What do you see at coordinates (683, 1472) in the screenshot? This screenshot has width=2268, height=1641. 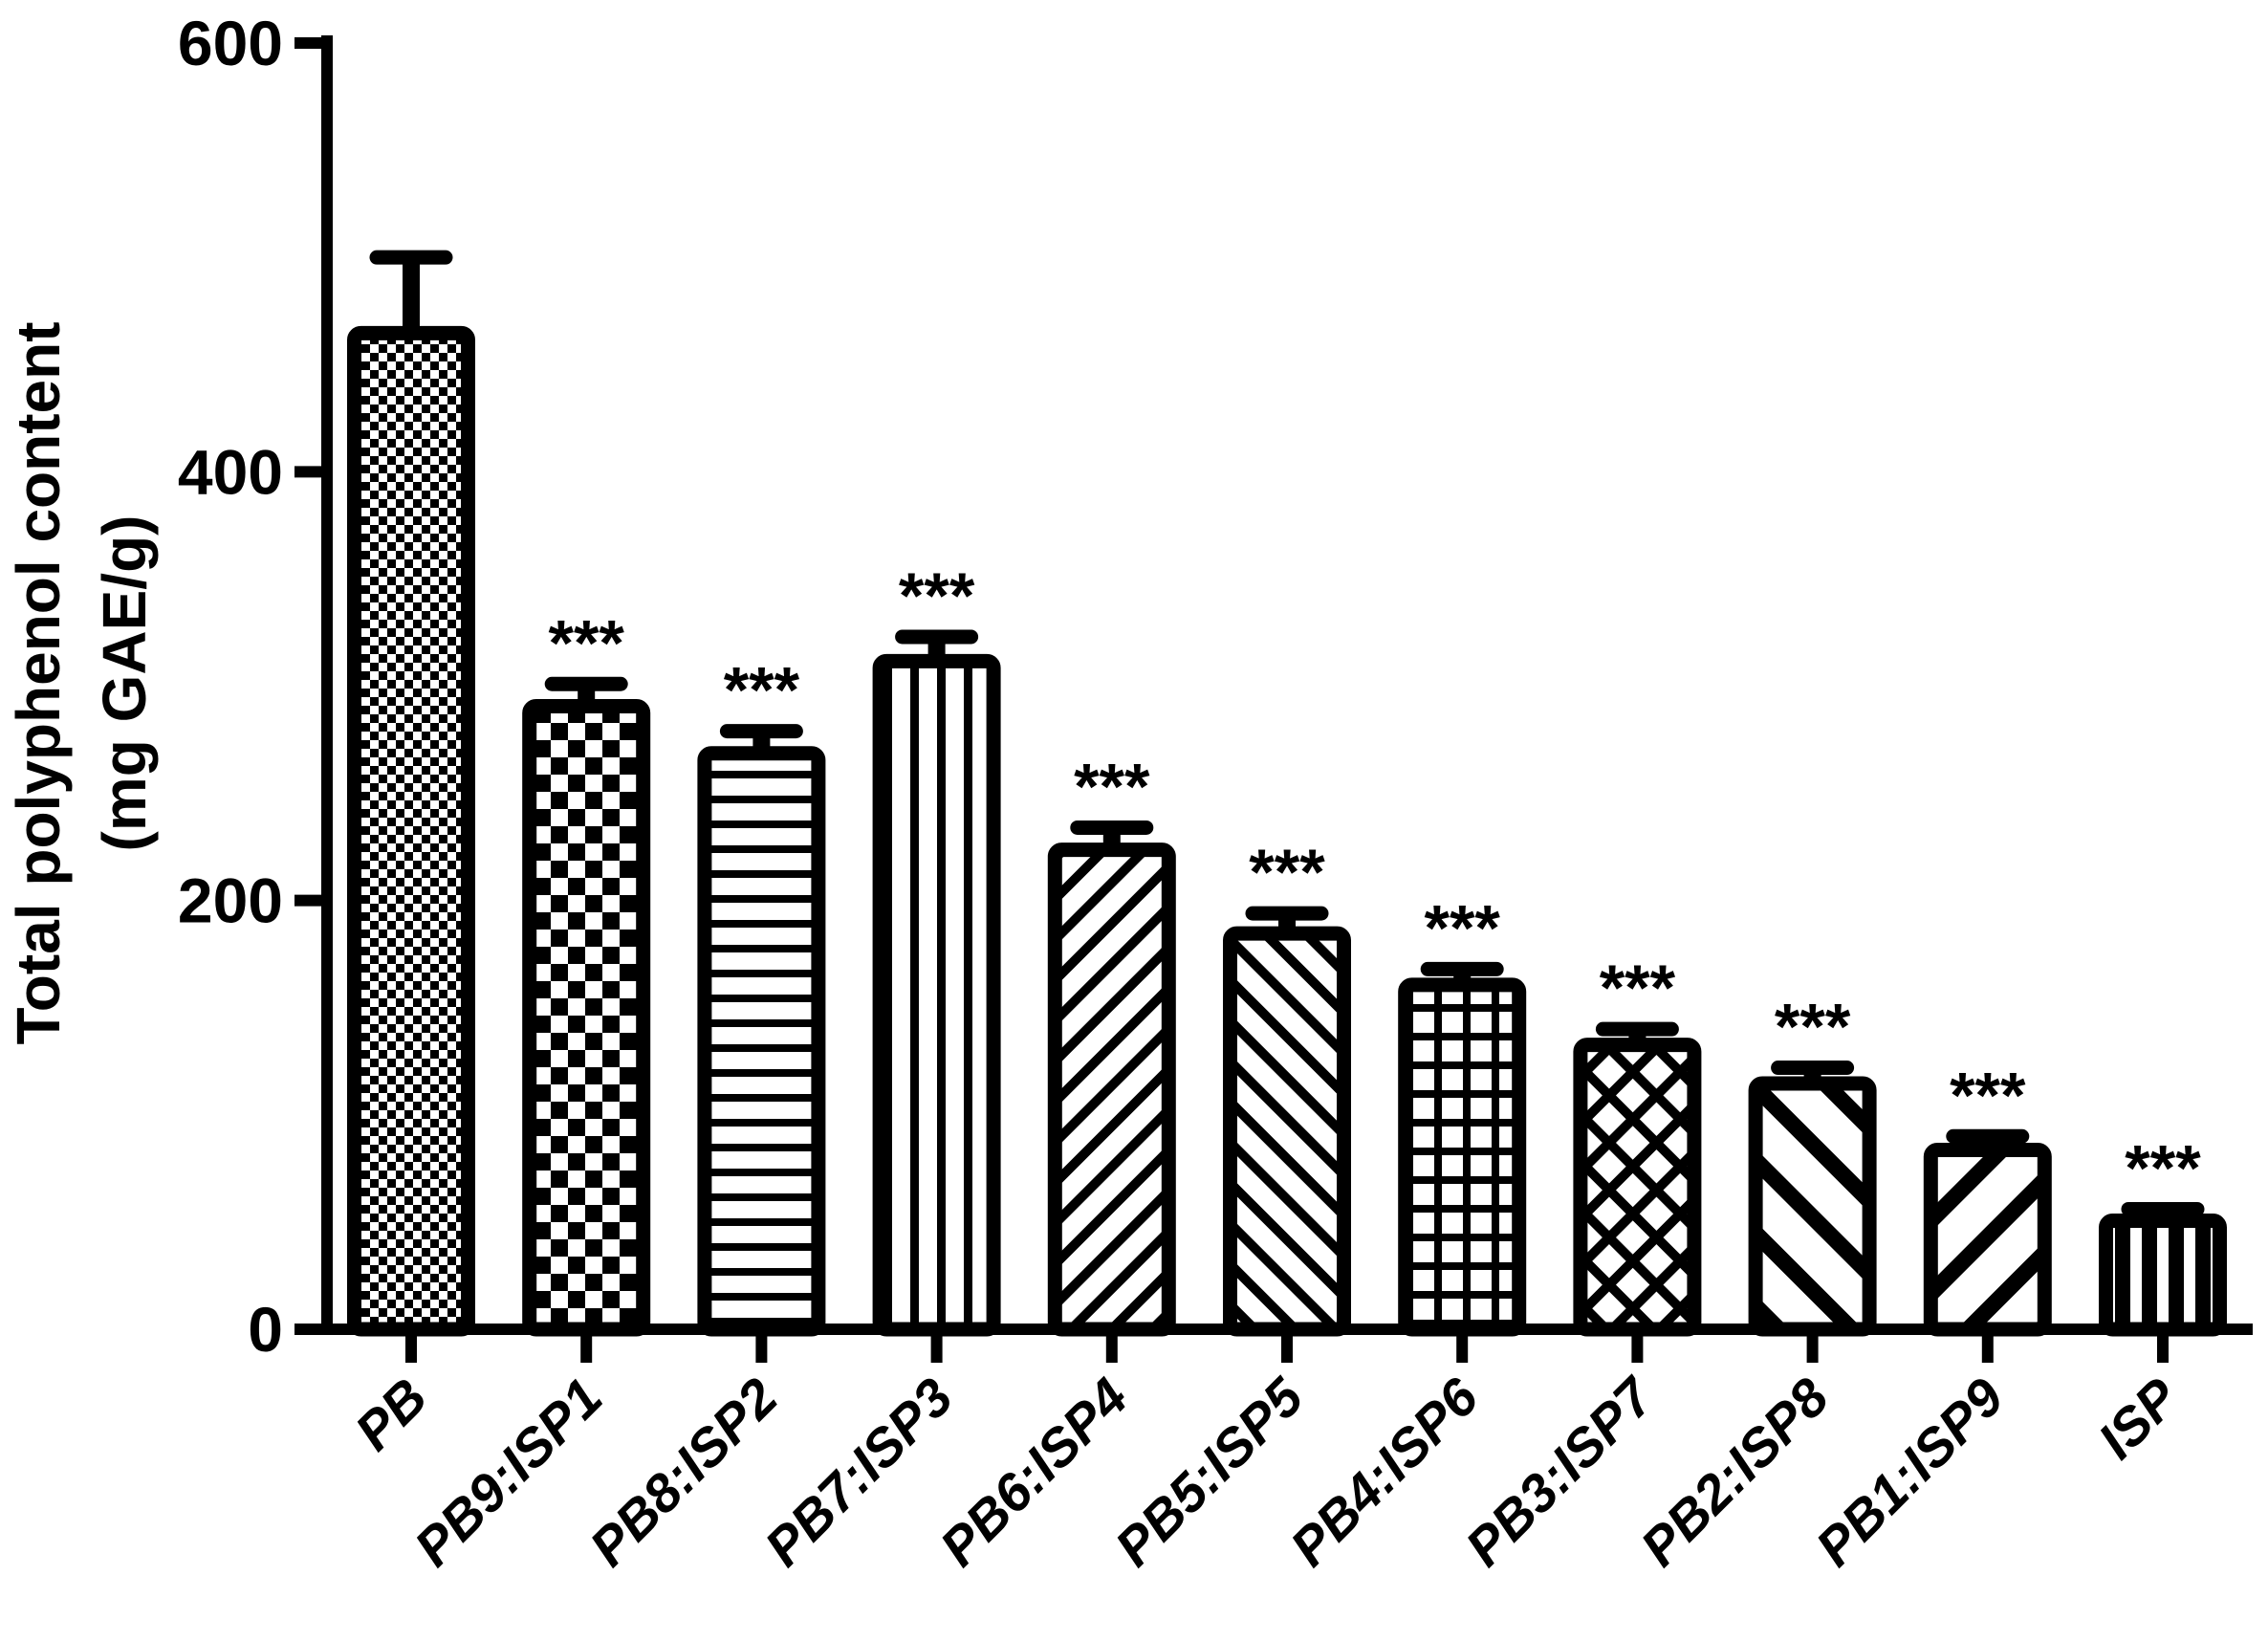 I see `x-tick-label: PB8:ISP2` at bounding box center [683, 1472].